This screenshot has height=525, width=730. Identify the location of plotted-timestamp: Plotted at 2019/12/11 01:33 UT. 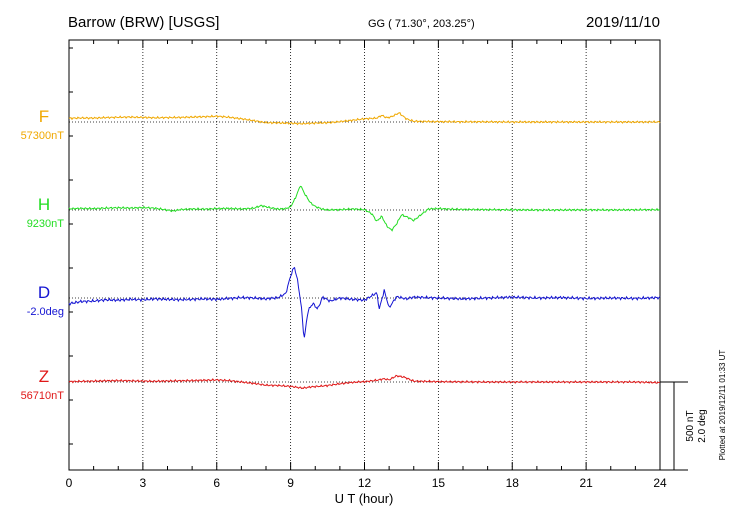
(722, 405).